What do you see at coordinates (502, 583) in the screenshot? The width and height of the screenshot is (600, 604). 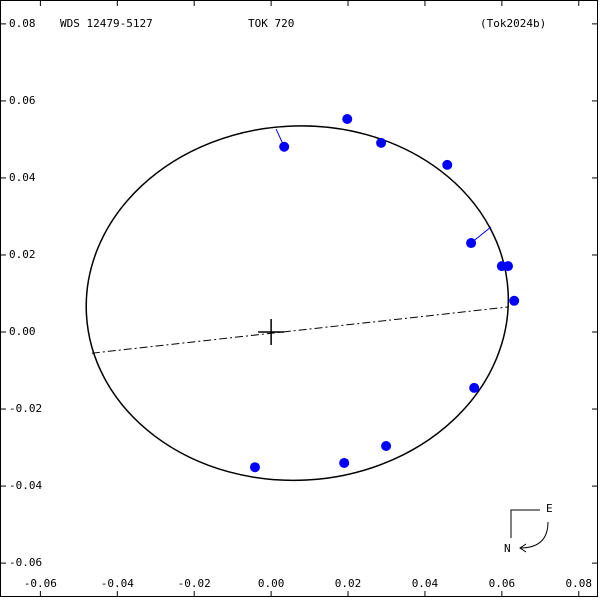 I see `x-tick-label: 0.06` at bounding box center [502, 583].